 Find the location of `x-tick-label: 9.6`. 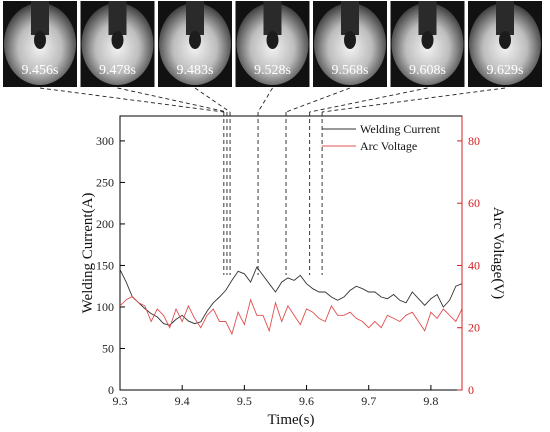

x-tick-label: 9.6 is located at coordinates (306, 401).